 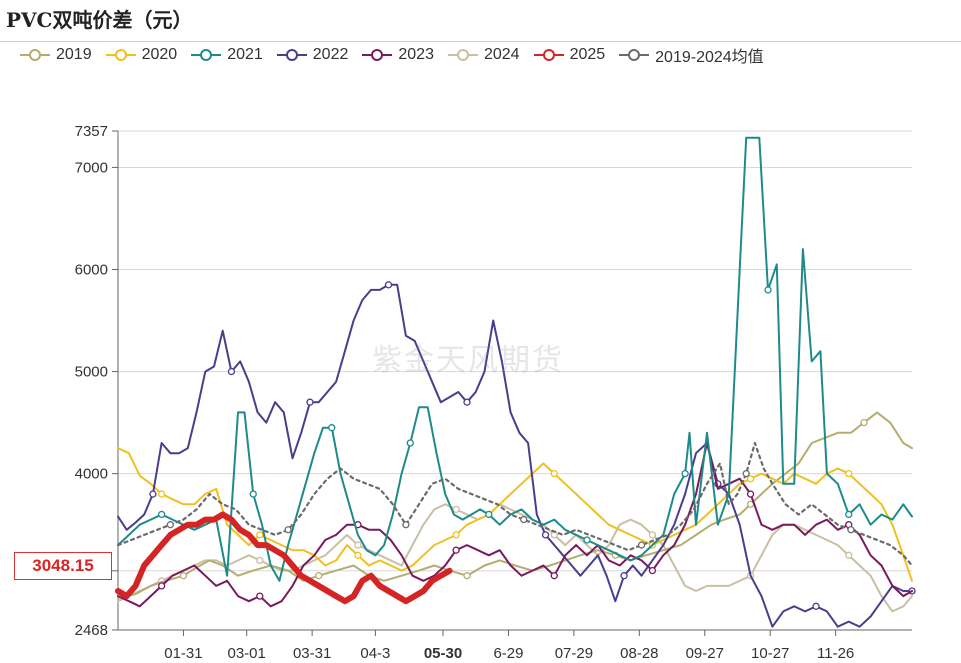 I want to click on x-tick-label: 6-29, so click(x=508, y=653).